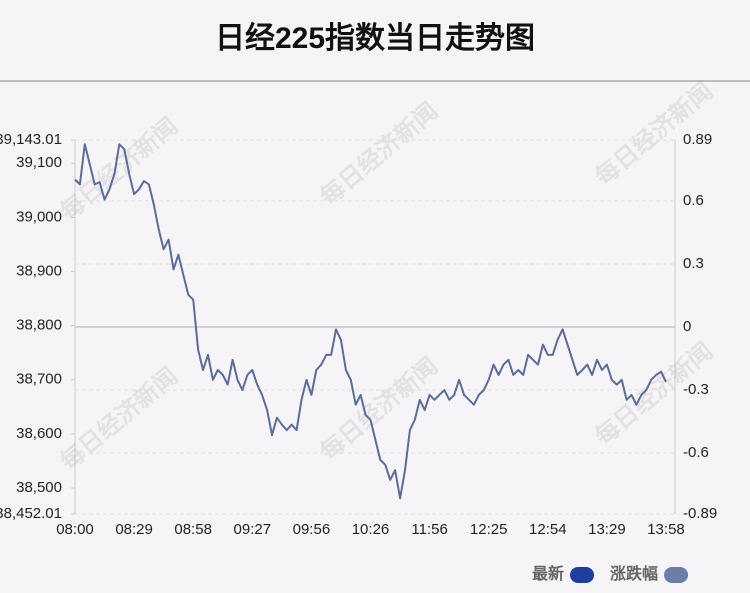 This screenshot has width=750, height=593. What do you see at coordinates (193, 529) in the screenshot?
I see `x-tick-label: 08:58` at bounding box center [193, 529].